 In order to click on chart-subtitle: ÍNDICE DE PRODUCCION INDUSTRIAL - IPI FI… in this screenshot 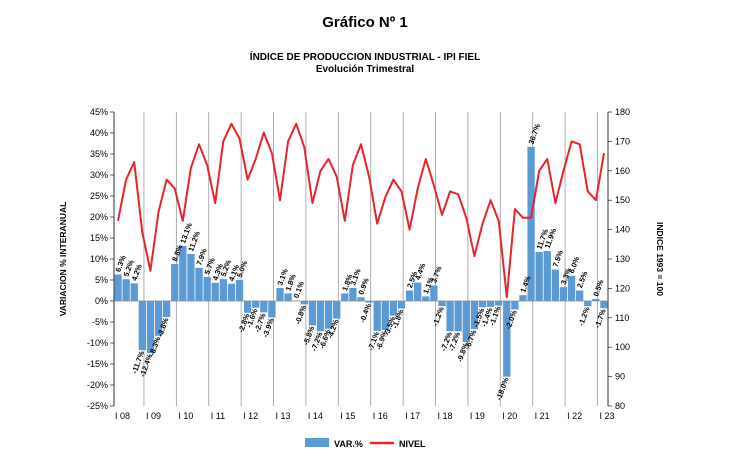, I will do `click(365, 56)`.